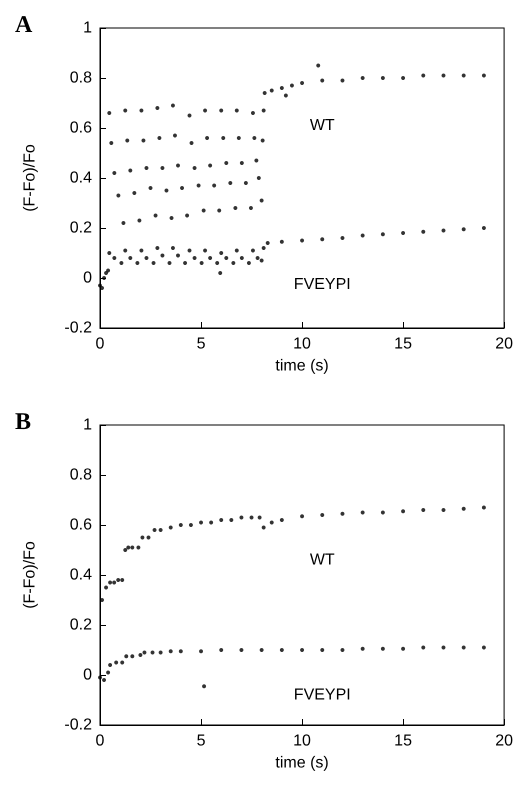 This screenshot has width=516, height=795. Describe the element at coordinates (24, 25) in the screenshot. I see `chart-title: A` at that location.